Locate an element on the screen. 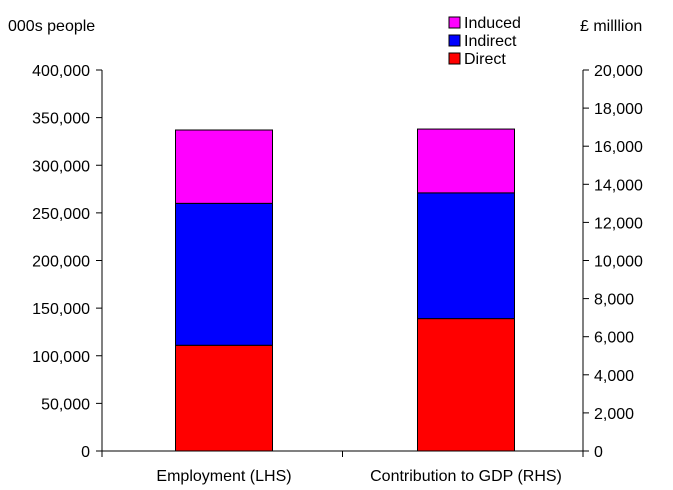  legend-swatch-direct is located at coordinates (454, 58).